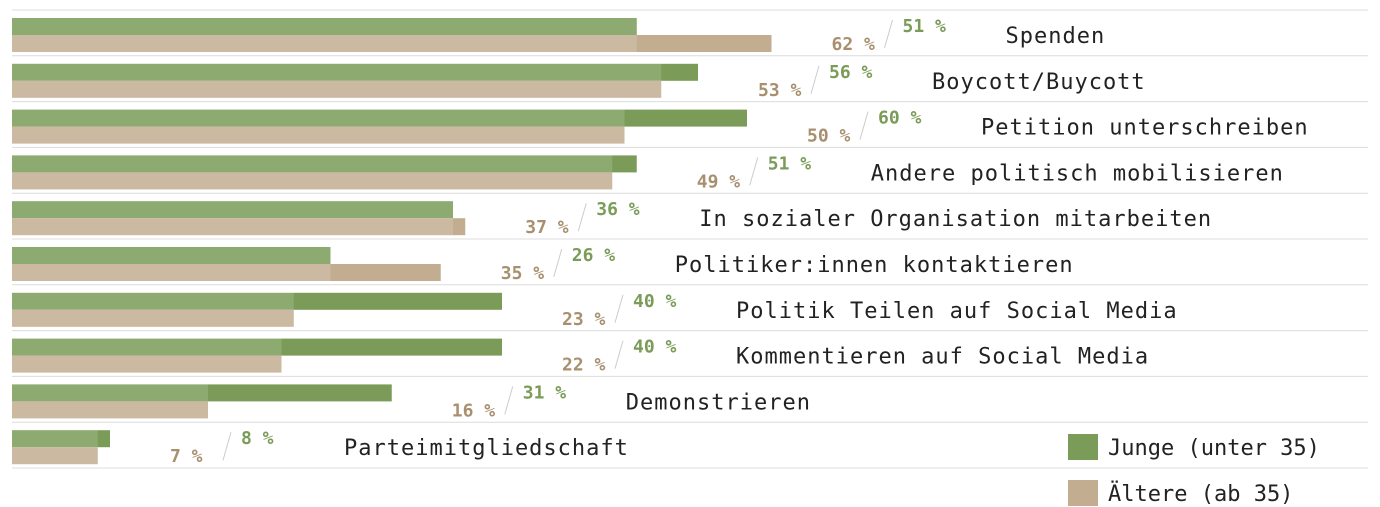 This screenshot has width=1380, height=507. Describe the element at coordinates (829, 136) in the screenshot. I see `value-label: 50 %` at that location.